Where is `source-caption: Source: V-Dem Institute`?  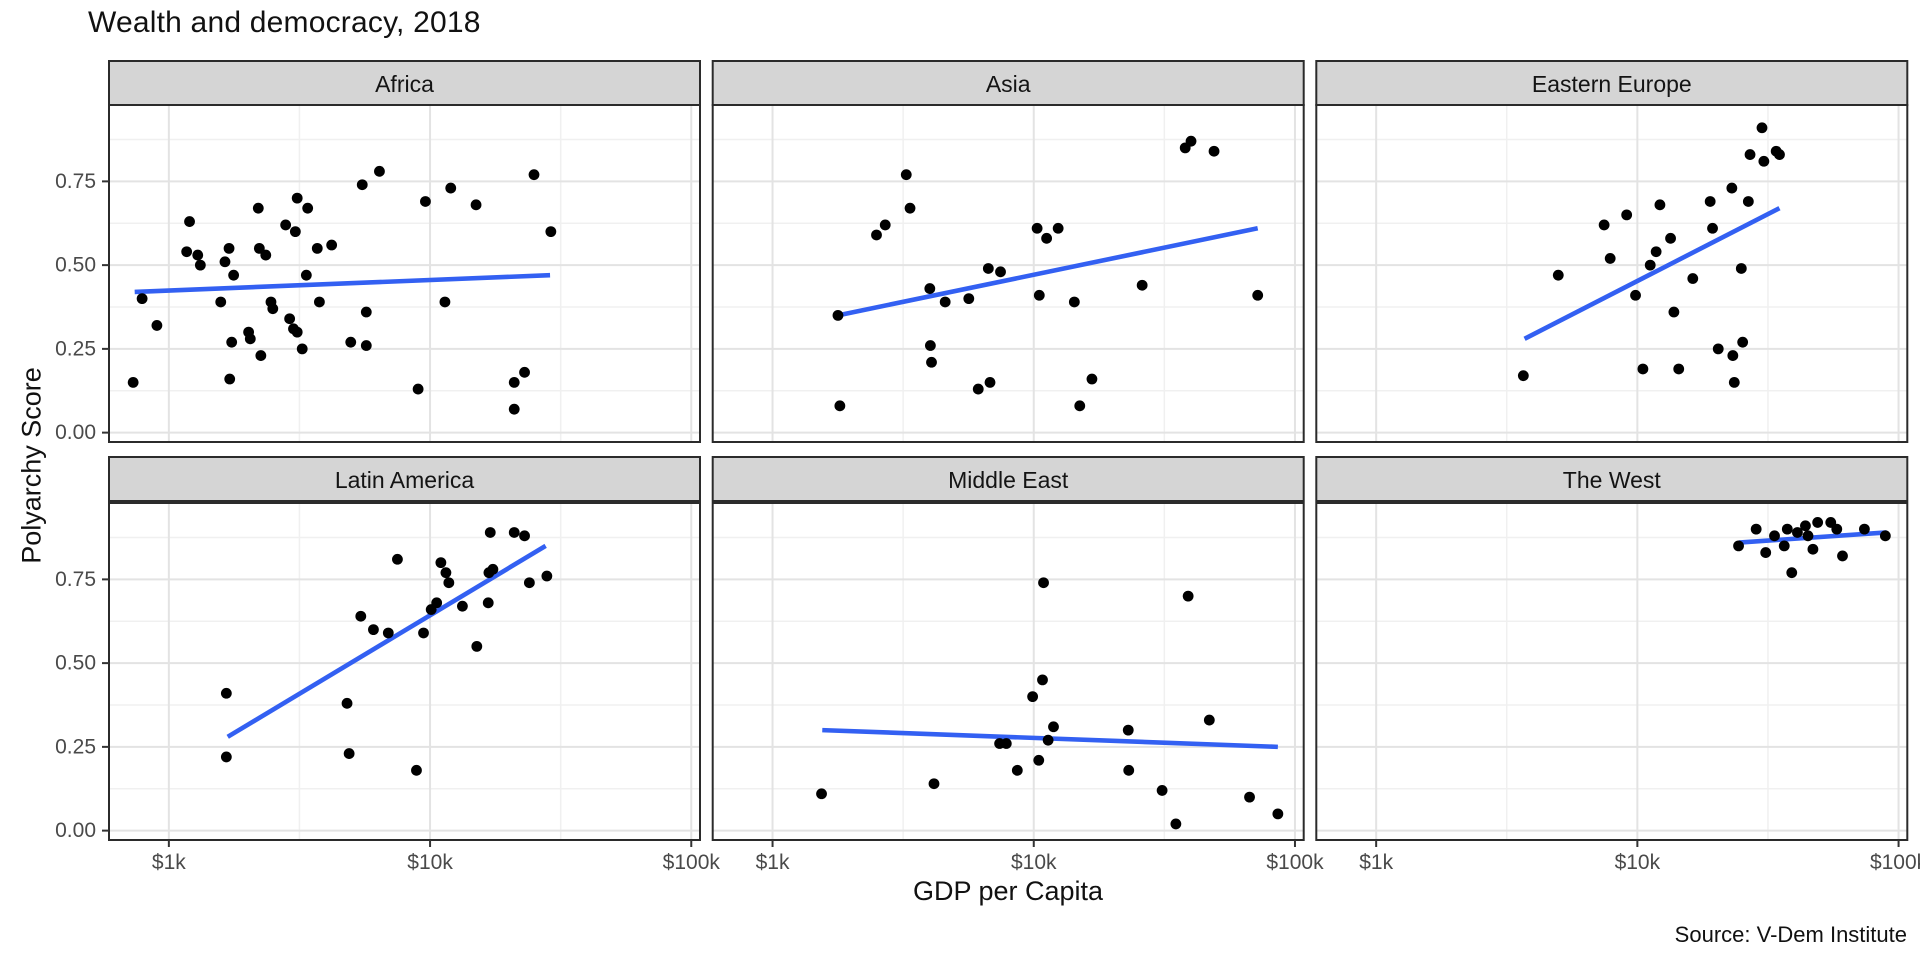
source-caption: Source: V-Dem Institute is located at coordinates (1790, 934).